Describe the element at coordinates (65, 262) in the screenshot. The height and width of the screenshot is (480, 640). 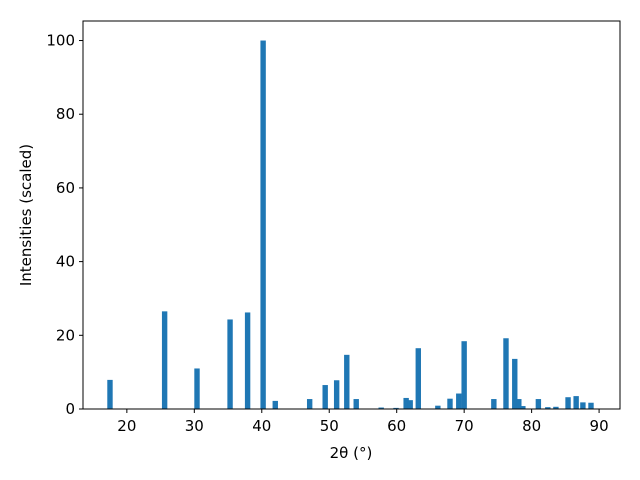
I see `y-tick-label: 40` at that location.